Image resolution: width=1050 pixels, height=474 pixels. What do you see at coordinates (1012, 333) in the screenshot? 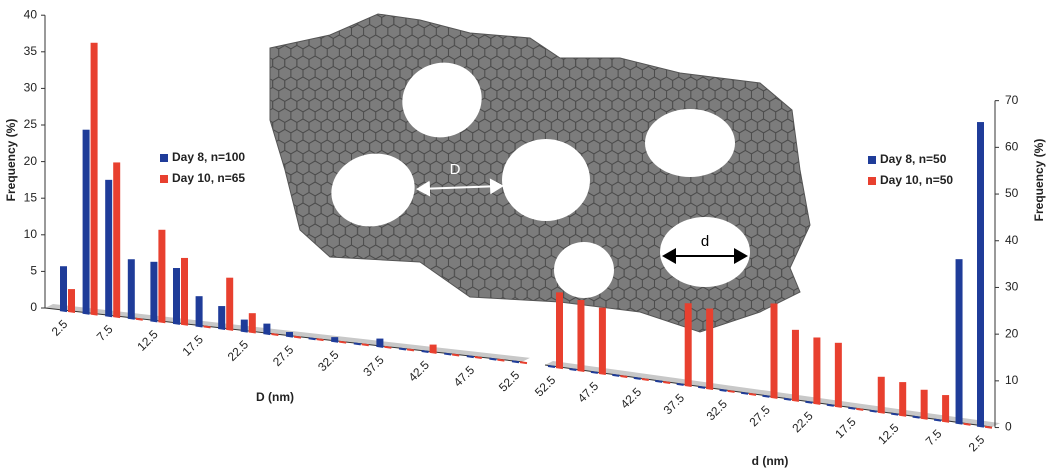
I see `y-tick-label: 20` at bounding box center [1012, 333].